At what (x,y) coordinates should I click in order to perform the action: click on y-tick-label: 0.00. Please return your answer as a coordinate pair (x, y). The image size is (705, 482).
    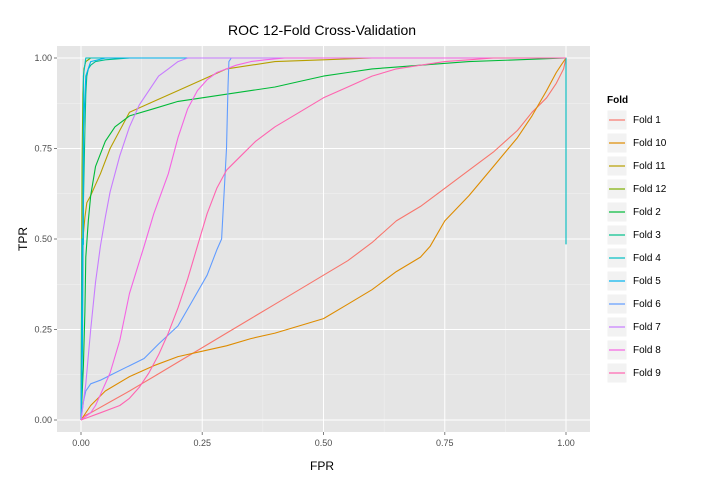
    Looking at the image, I should click on (43, 420).